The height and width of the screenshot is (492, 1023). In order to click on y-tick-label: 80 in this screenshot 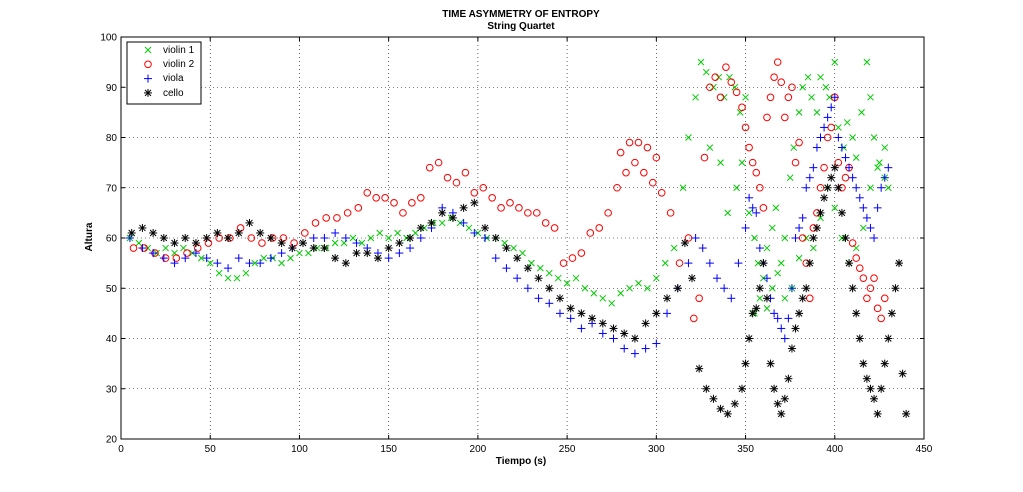, I will do `click(112, 138)`.